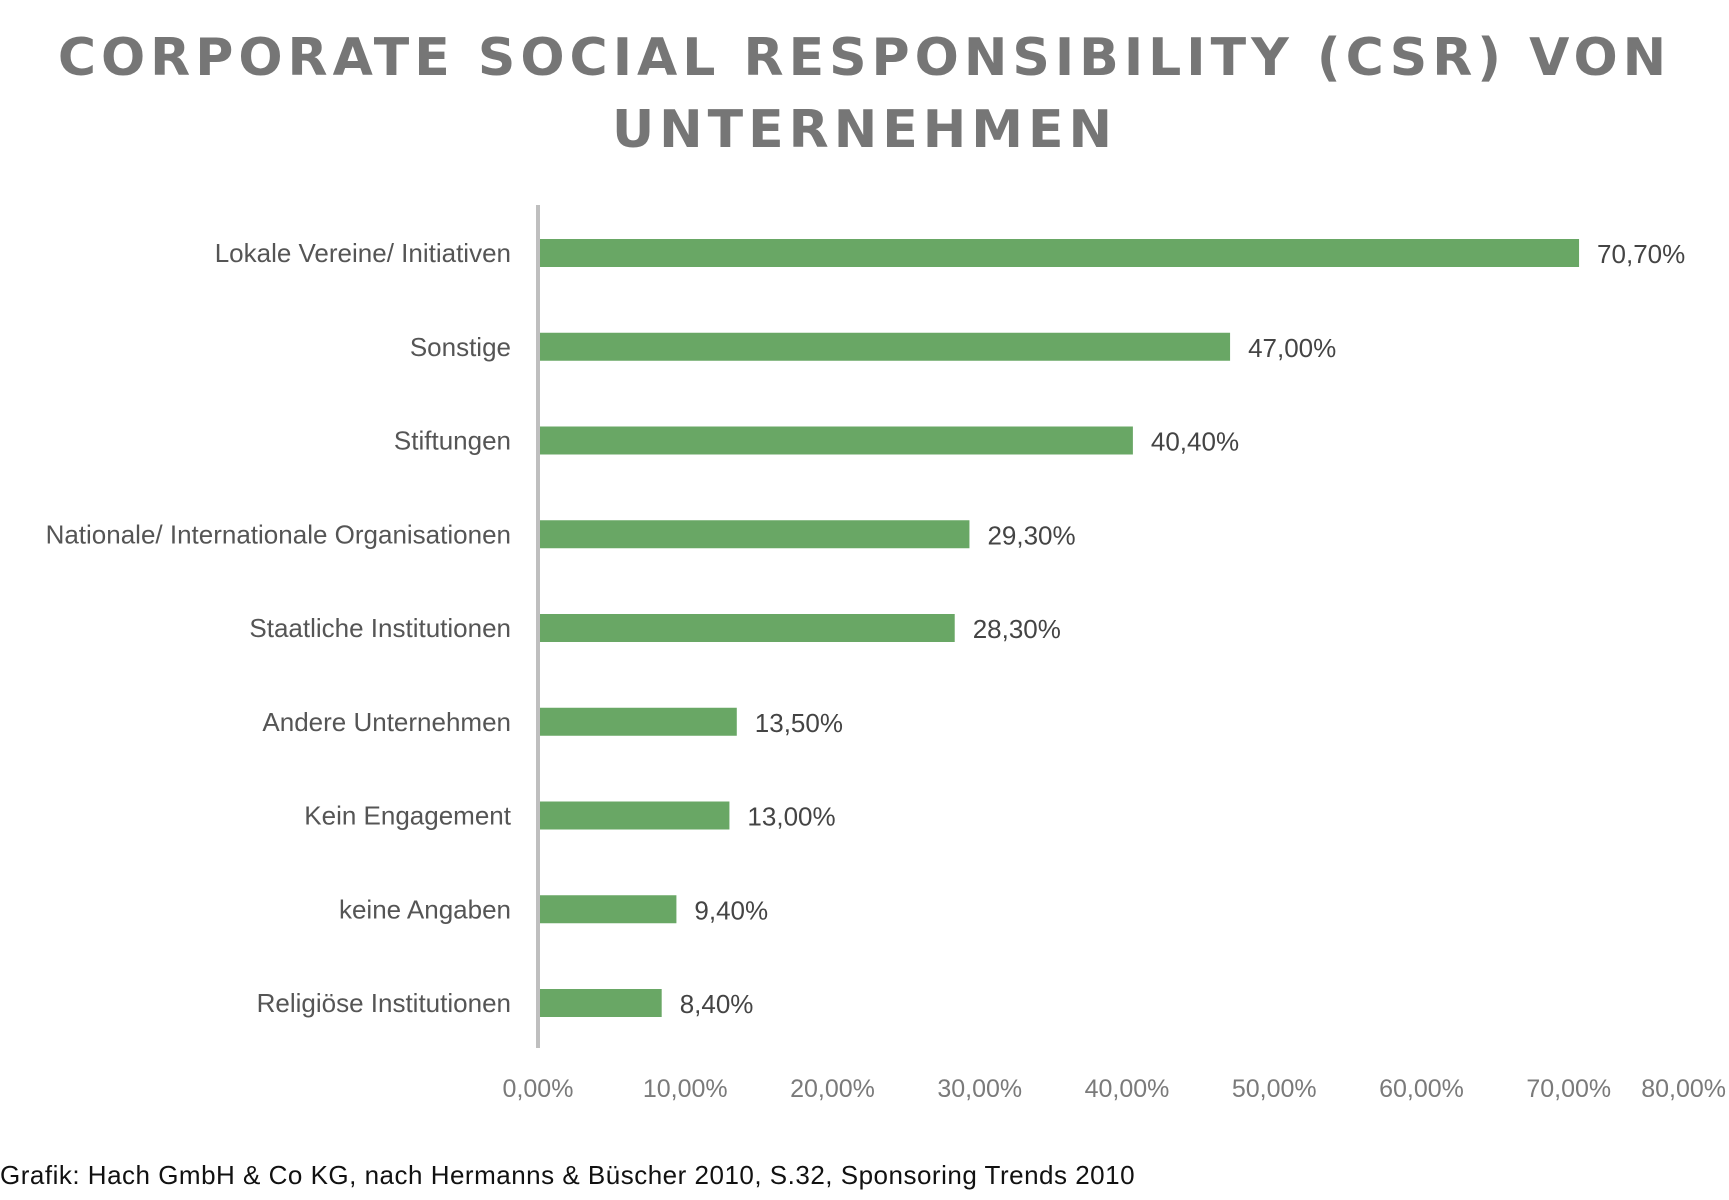 This screenshot has width=1729, height=1200. I want to click on x-tick-label: 70,00%, so click(1568, 1089).